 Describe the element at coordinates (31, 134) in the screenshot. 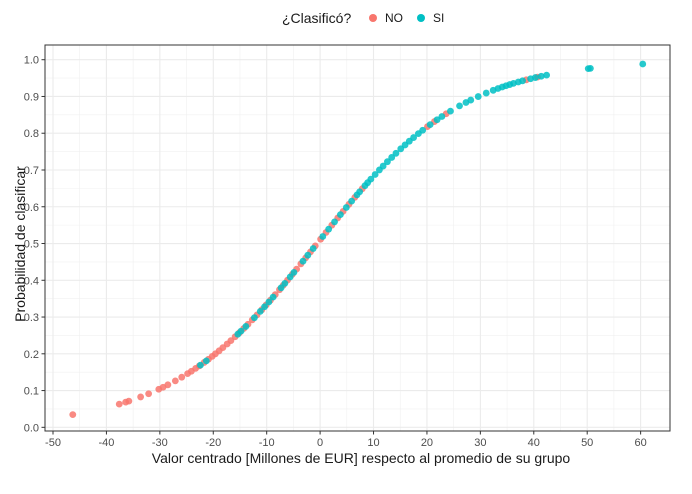

I see `y-tick-label: 0.8` at that location.